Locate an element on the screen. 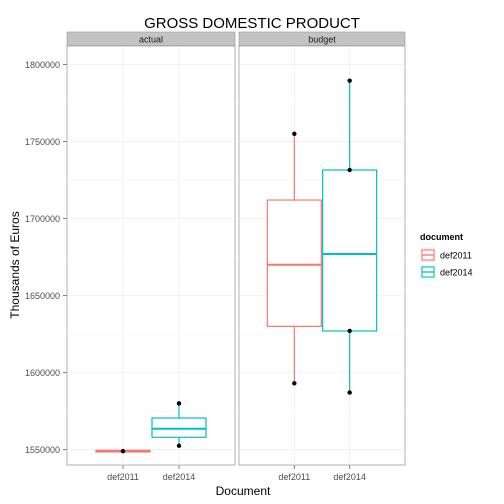  boxplot-actual-def2011 is located at coordinates (123, 451).